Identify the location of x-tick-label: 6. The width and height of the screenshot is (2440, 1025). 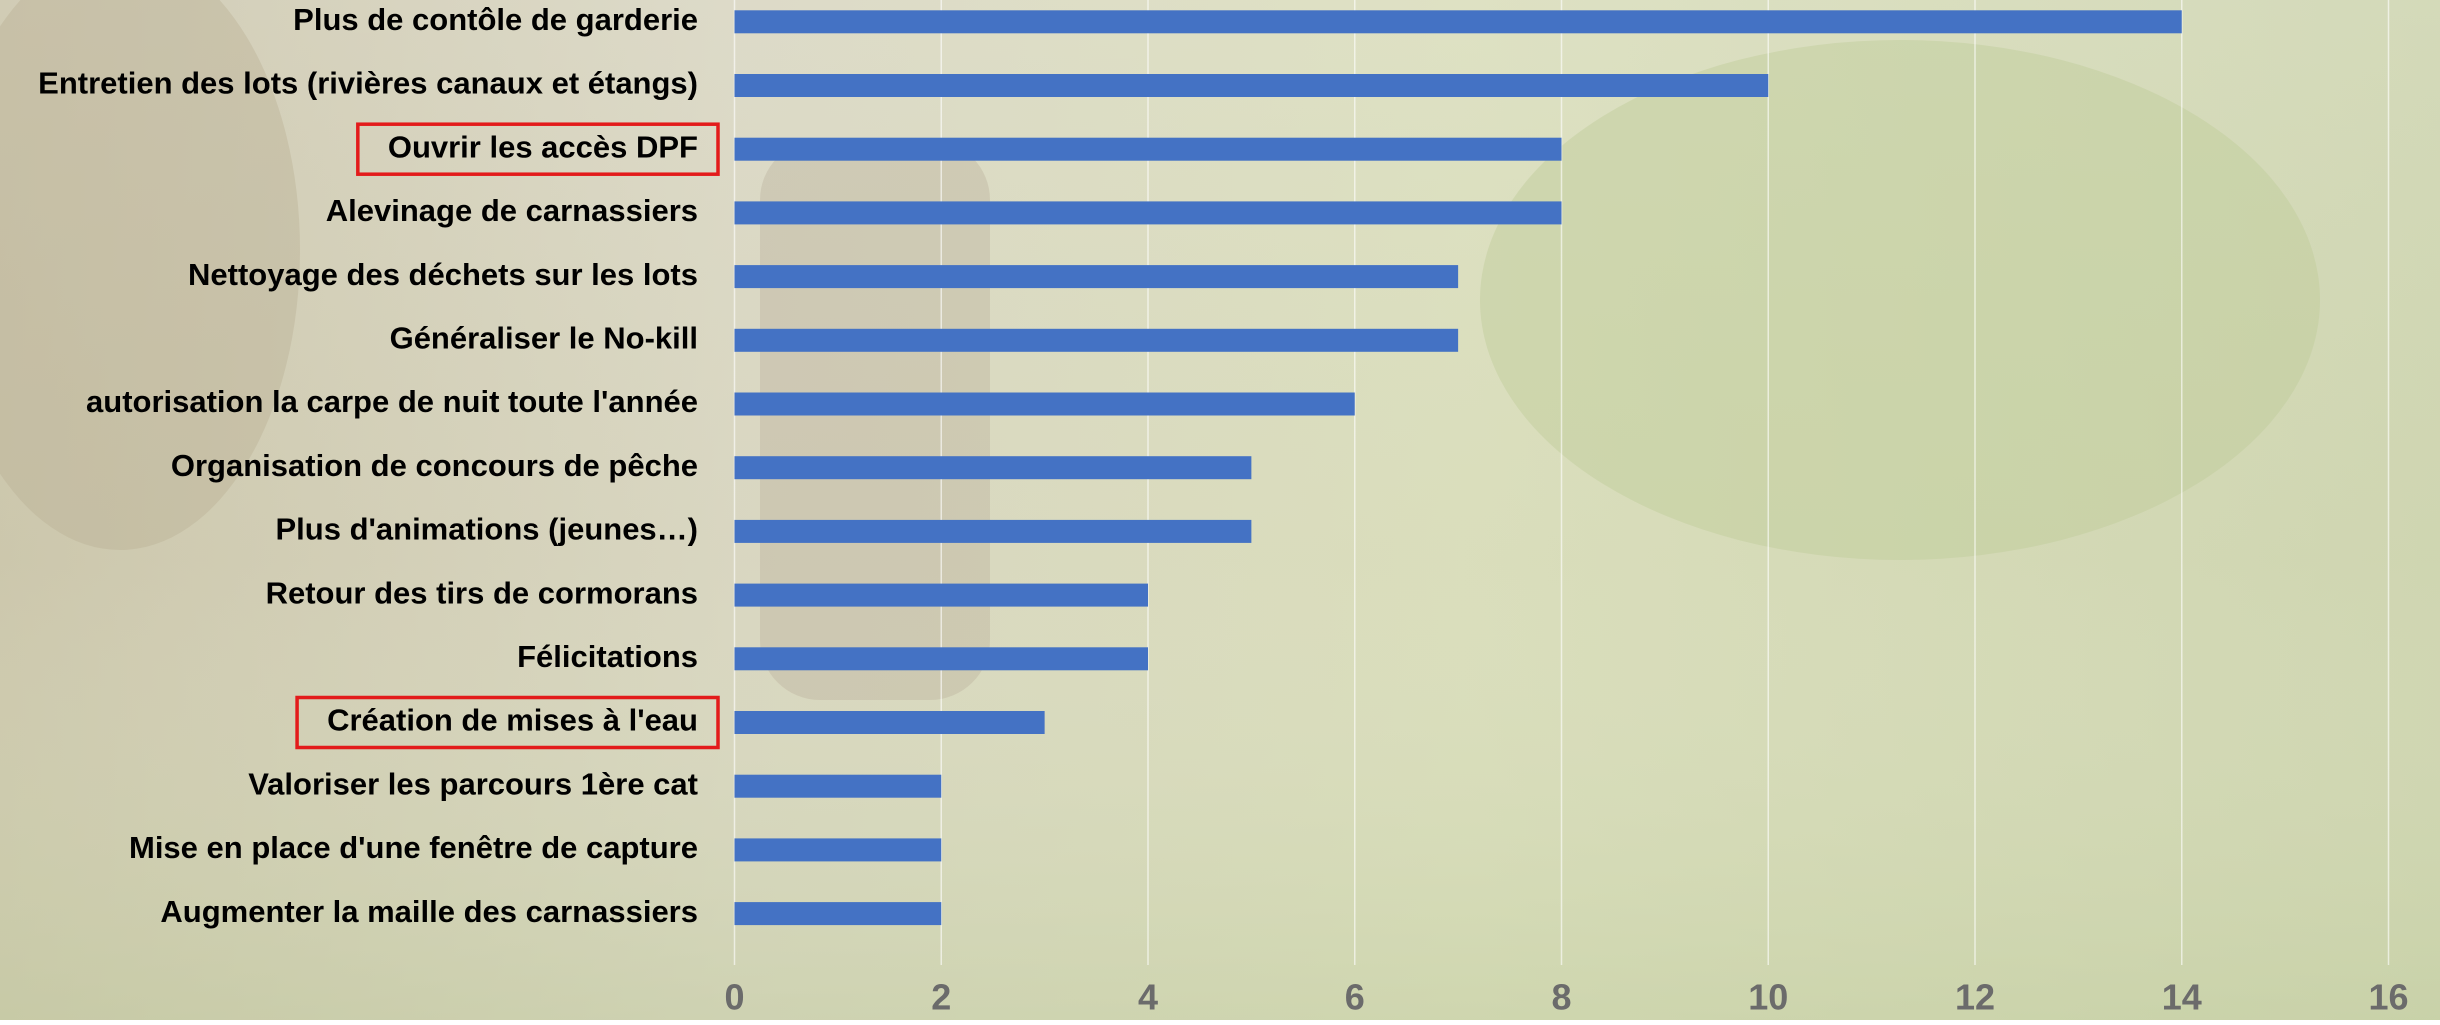
(1355, 997).